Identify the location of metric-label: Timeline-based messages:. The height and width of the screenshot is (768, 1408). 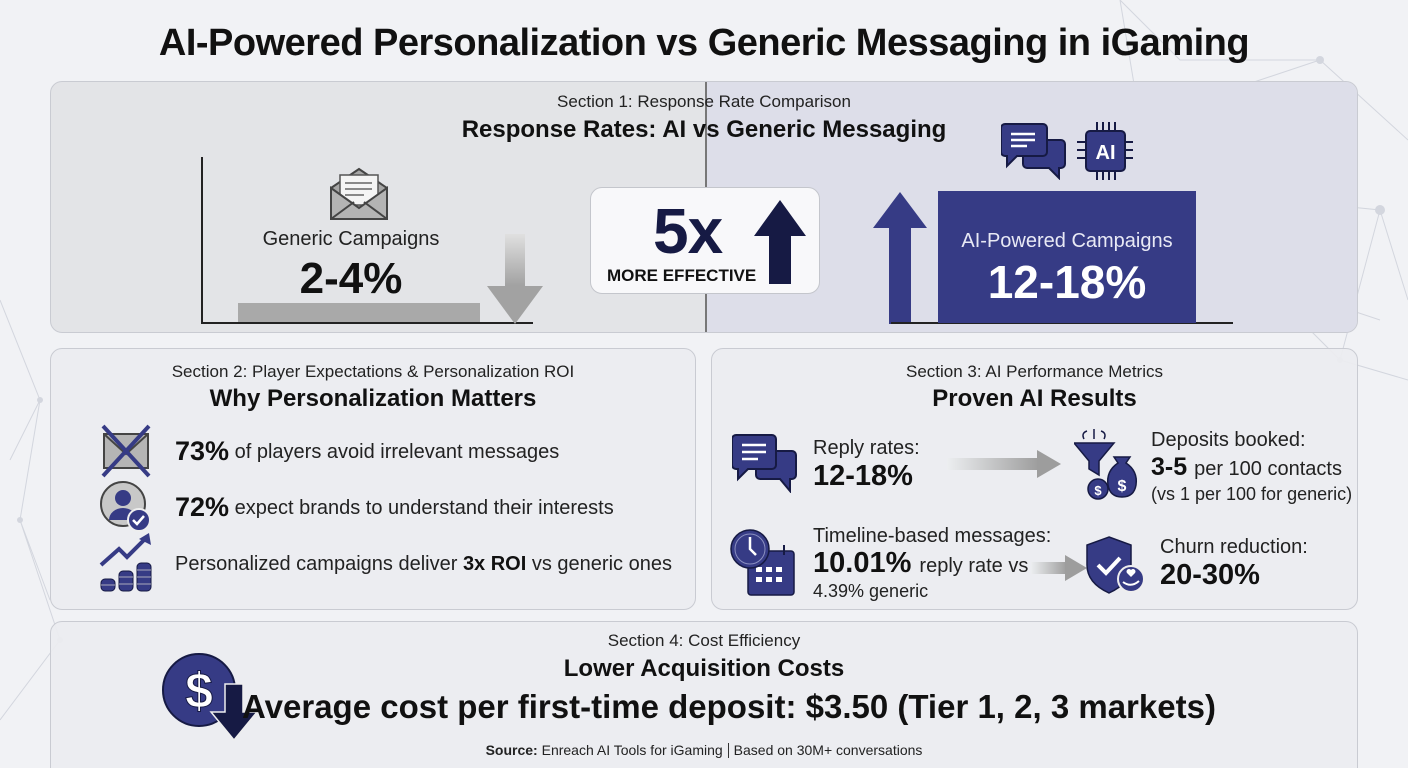
(932, 536).